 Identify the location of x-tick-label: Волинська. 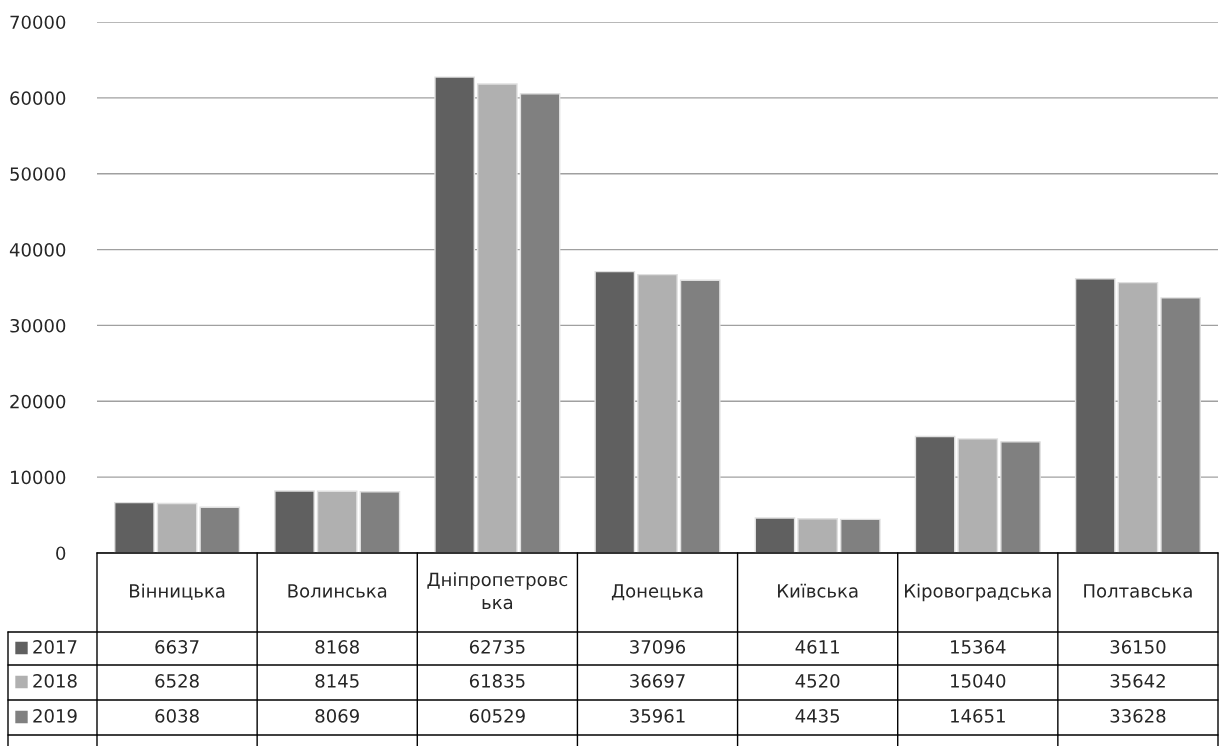
(337, 591).